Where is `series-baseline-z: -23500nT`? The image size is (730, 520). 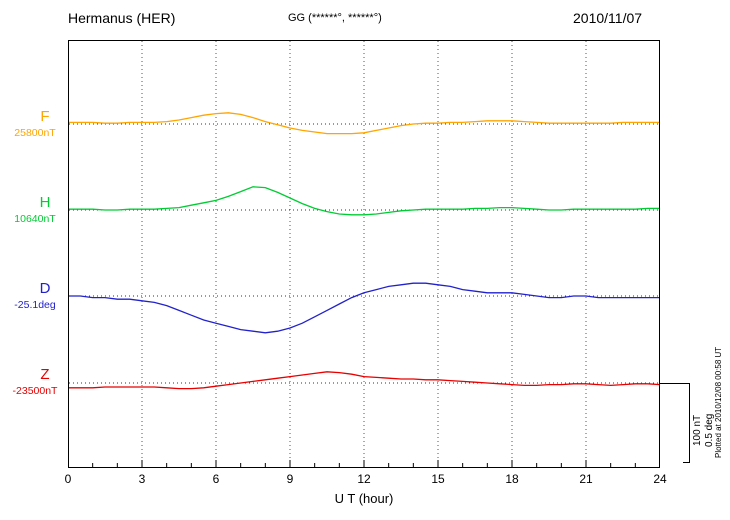 series-baseline-z: -23500nT is located at coordinates (35, 391).